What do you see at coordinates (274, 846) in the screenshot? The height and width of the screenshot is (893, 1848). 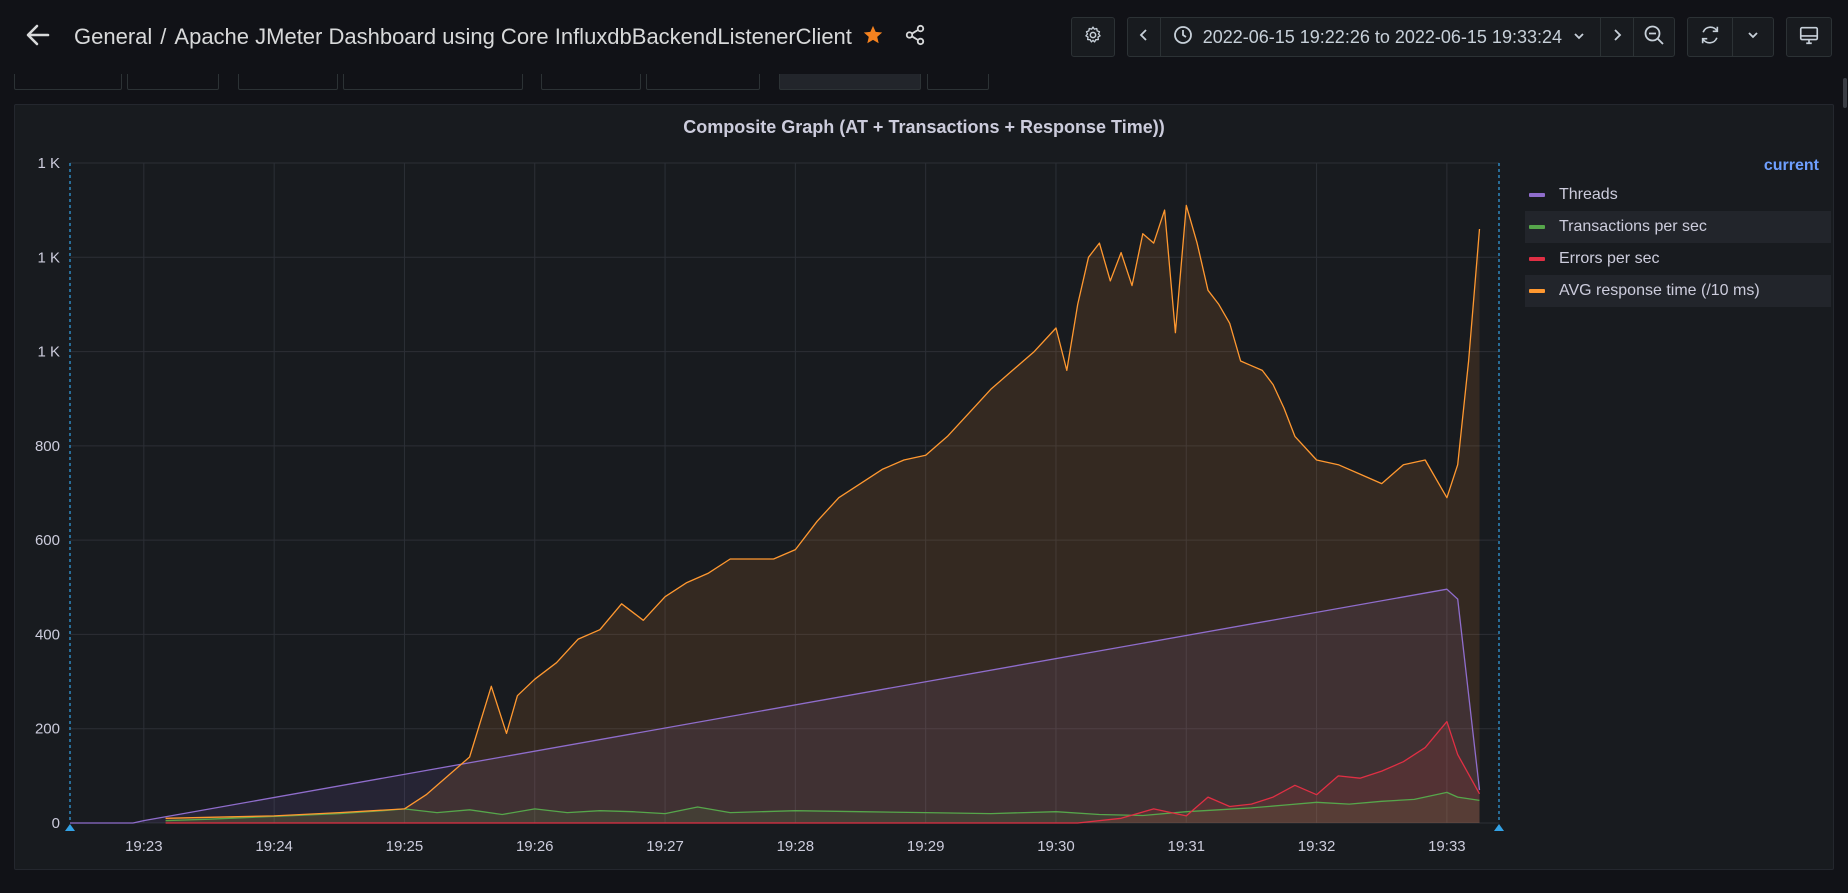 I see `x-tick-label: 19:24` at bounding box center [274, 846].